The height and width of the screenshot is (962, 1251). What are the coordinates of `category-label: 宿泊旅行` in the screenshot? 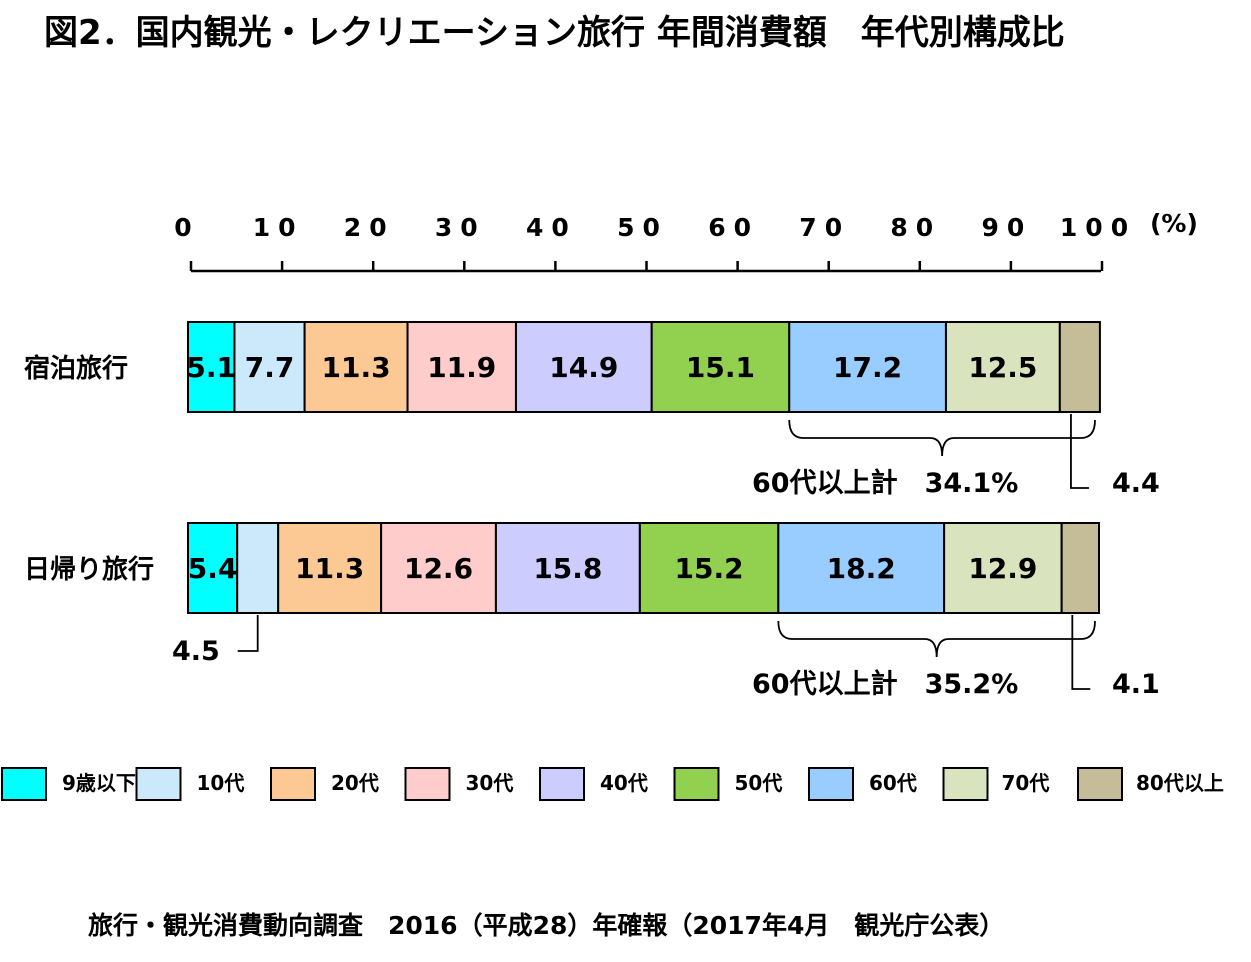 It's located at (76, 368).